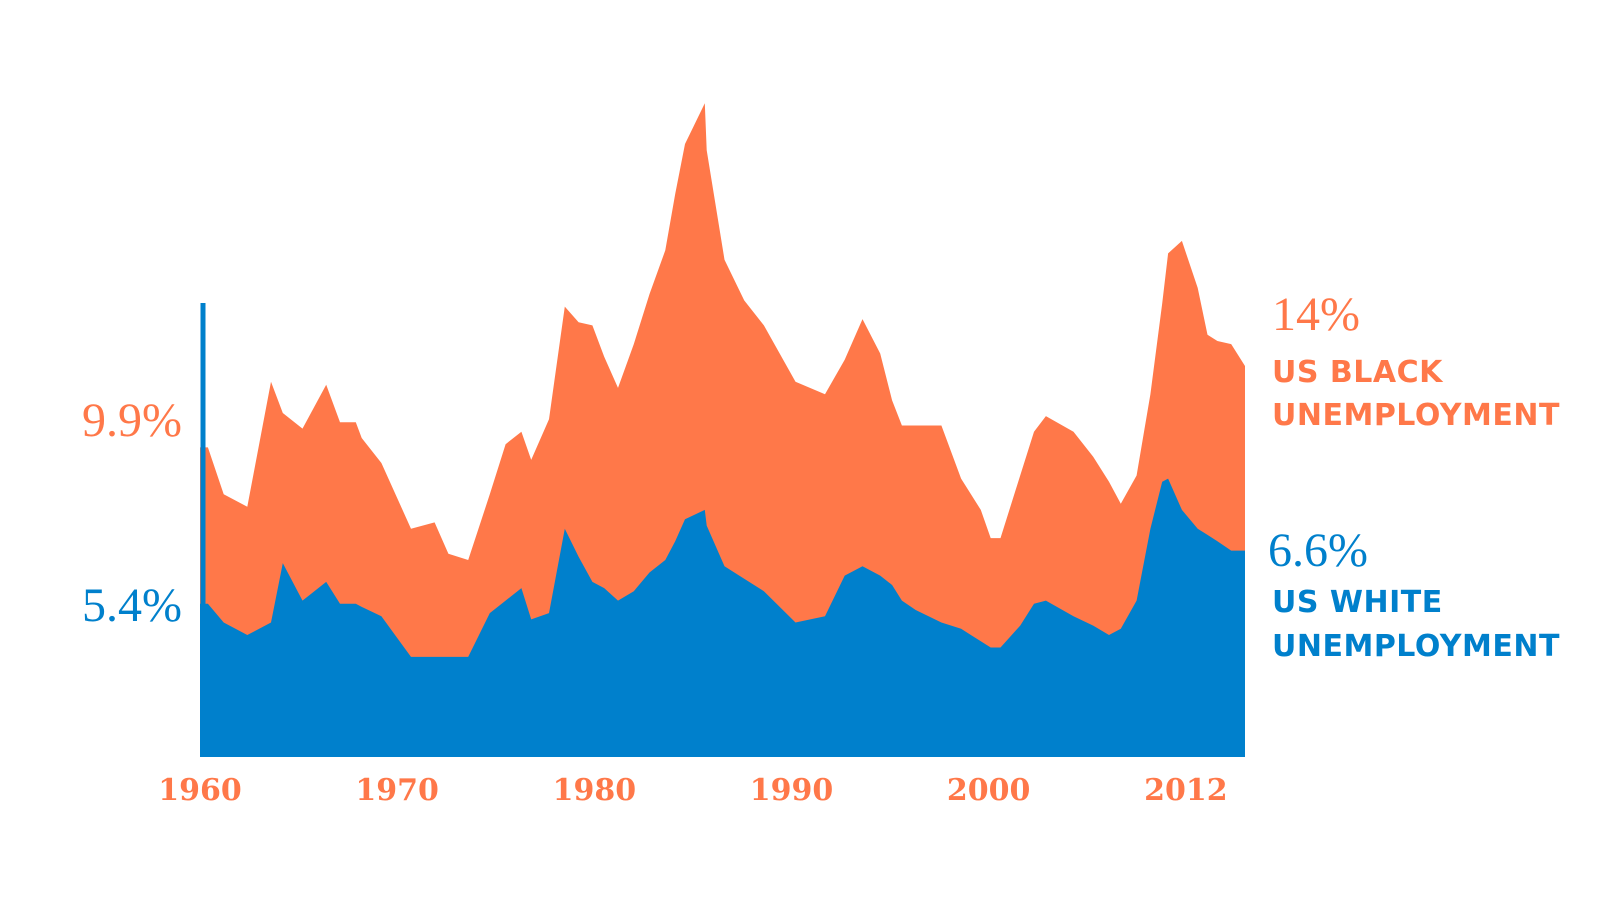 The height and width of the screenshot is (900, 1600). Describe the element at coordinates (692, 790) in the screenshot. I see `x-axis-ticks: 1960 1970 1980 1990 2000 2012` at that location.